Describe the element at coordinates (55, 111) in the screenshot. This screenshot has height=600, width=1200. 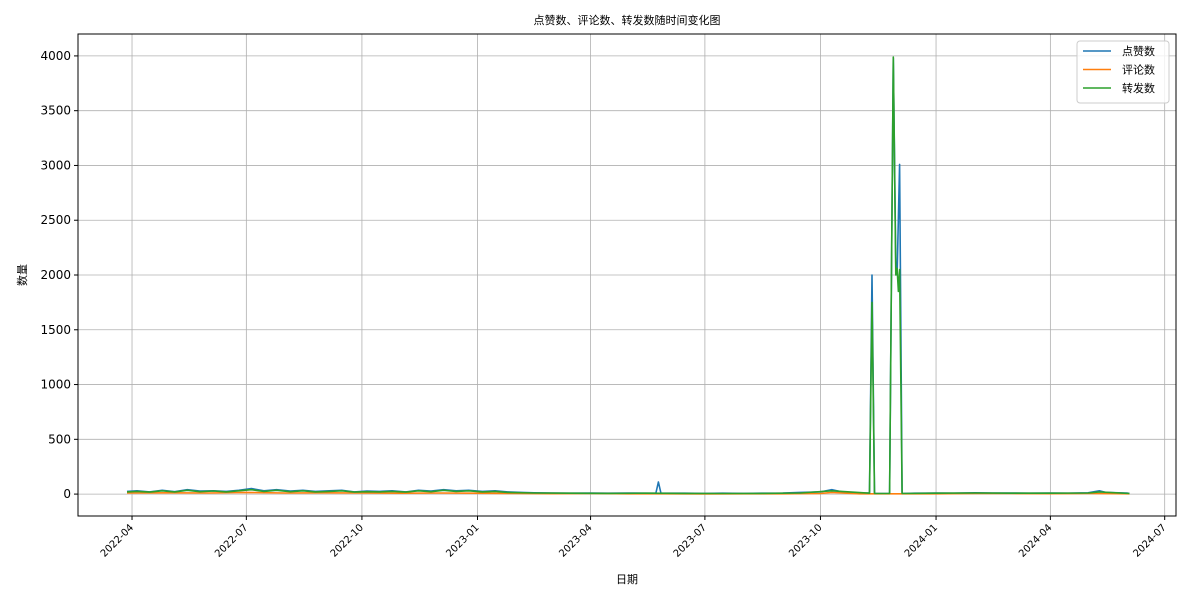
I see `y-tick-label: 3500` at that location.